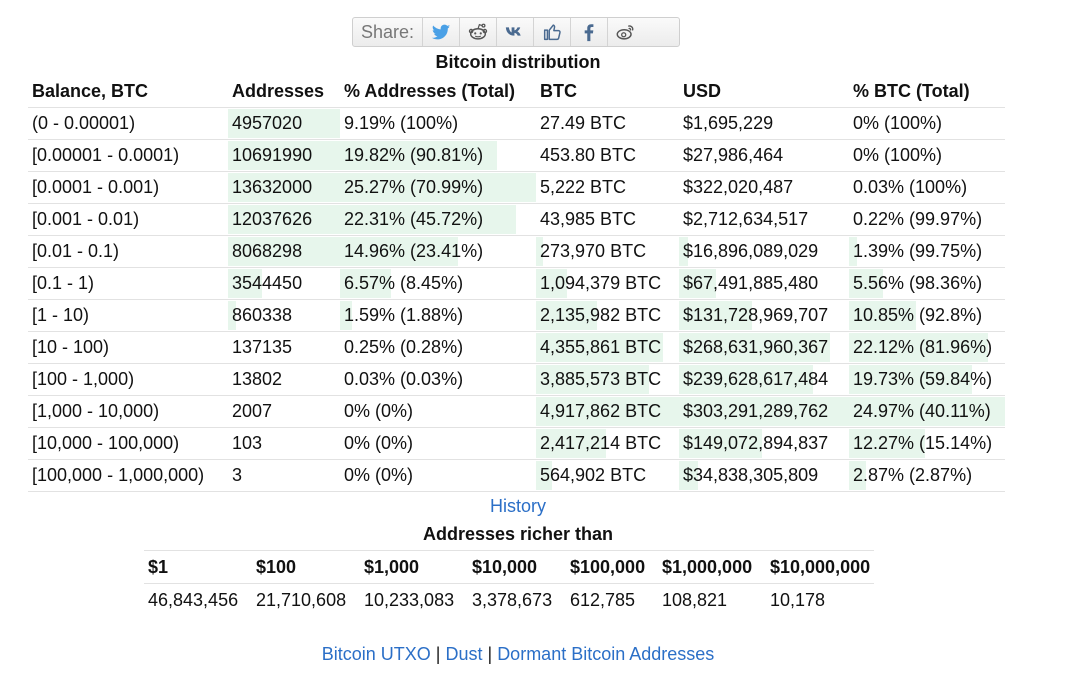 The width and height of the screenshot is (1066, 688). I want to click on history-link: History, so click(517, 506).